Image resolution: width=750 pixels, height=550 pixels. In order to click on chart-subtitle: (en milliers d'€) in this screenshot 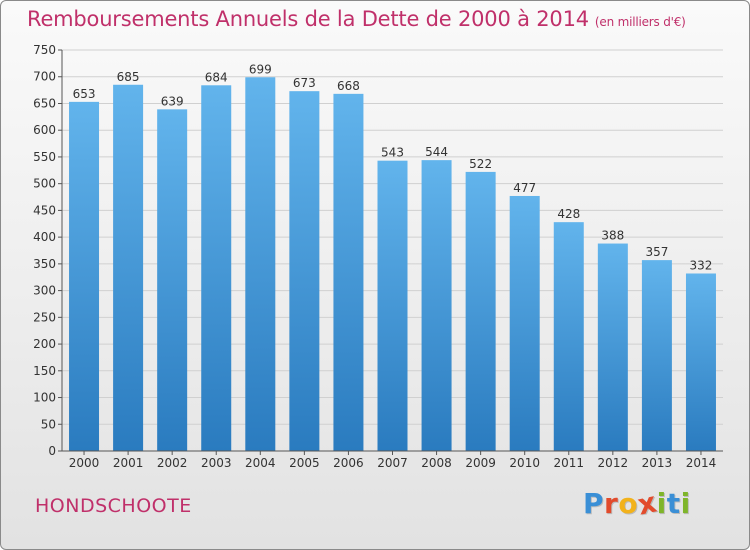, I will do `click(640, 22)`.